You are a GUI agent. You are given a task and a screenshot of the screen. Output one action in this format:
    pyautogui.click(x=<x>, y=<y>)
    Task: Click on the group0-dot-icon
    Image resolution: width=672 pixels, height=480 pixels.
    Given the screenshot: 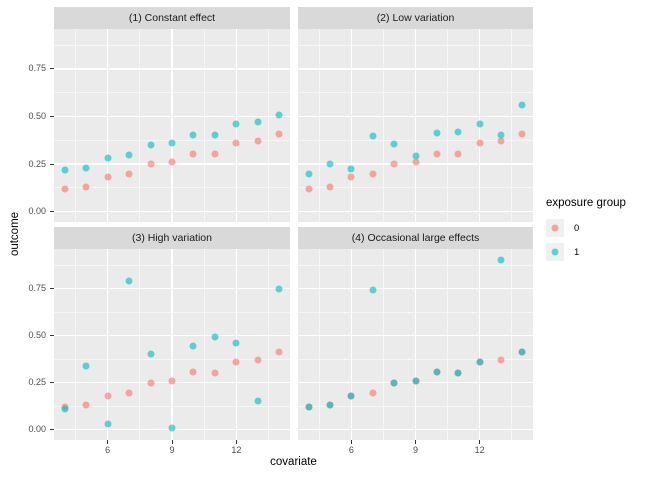 What is the action you would take?
    pyautogui.click(x=555, y=228)
    